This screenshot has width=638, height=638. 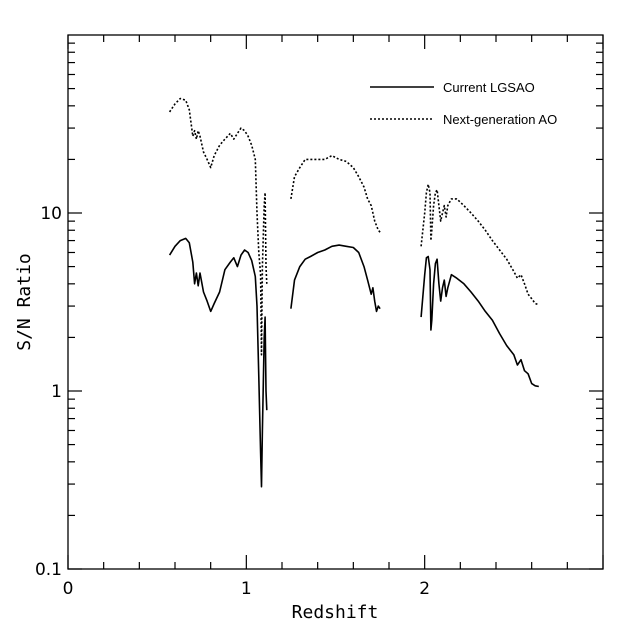 What do you see at coordinates (463, 103) in the screenshot?
I see `legend: Current LGSAO Next-generation AO` at bounding box center [463, 103].